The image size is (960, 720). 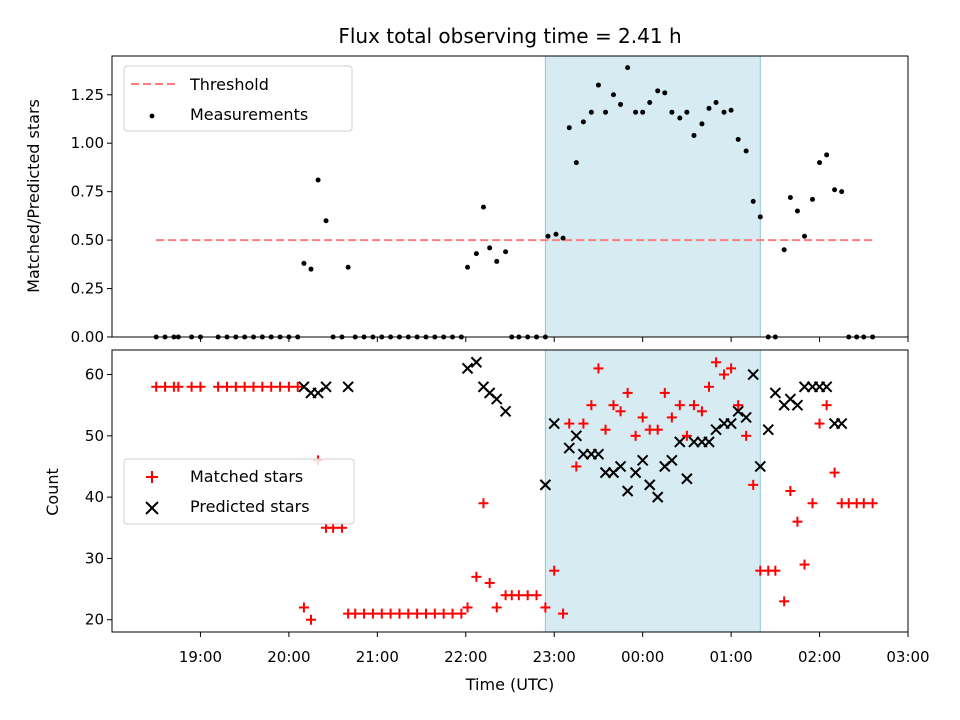 What do you see at coordinates (652, 196) in the screenshot?
I see `observing-window-shade` at bounding box center [652, 196].